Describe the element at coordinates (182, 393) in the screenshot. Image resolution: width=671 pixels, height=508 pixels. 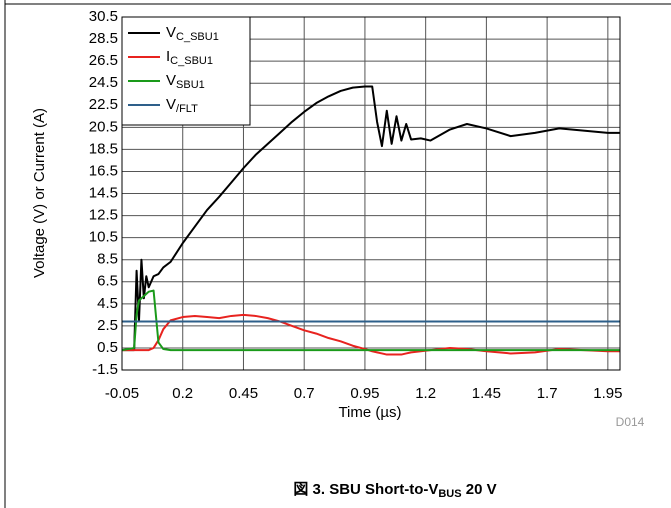
I see `x-tick-label: 0.2` at that location.